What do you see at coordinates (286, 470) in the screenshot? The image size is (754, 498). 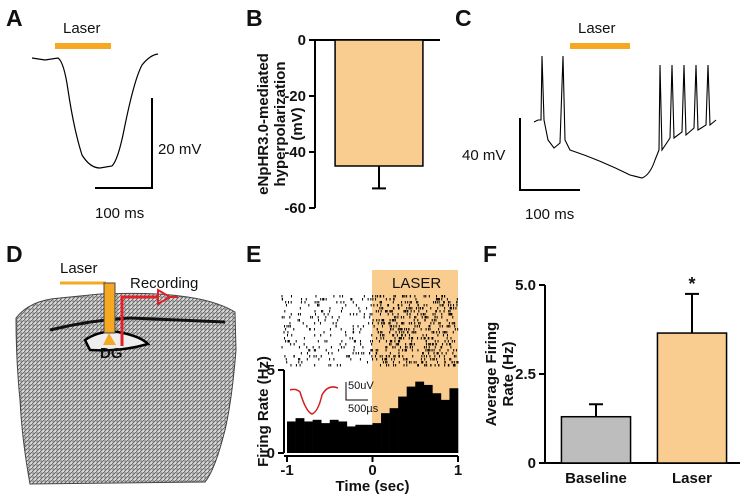 I see `x-tick-label: -1` at bounding box center [286, 470].